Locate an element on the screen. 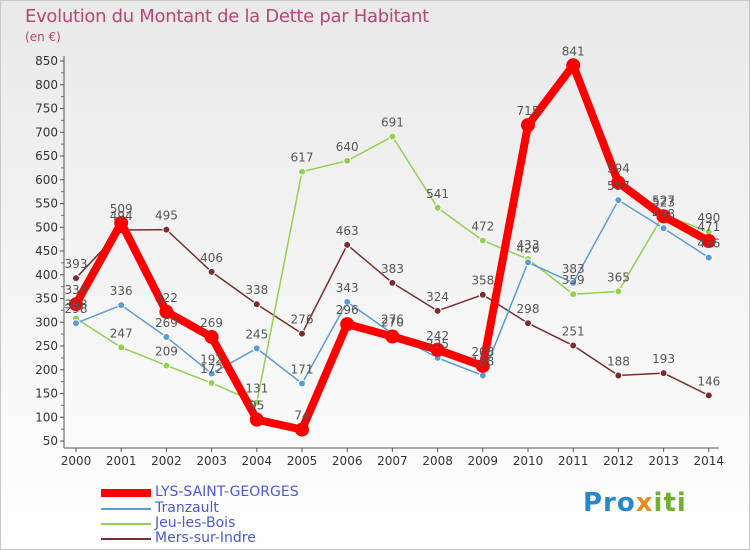 This screenshot has width=750, height=550. data-label: 509 is located at coordinates (121, 209).